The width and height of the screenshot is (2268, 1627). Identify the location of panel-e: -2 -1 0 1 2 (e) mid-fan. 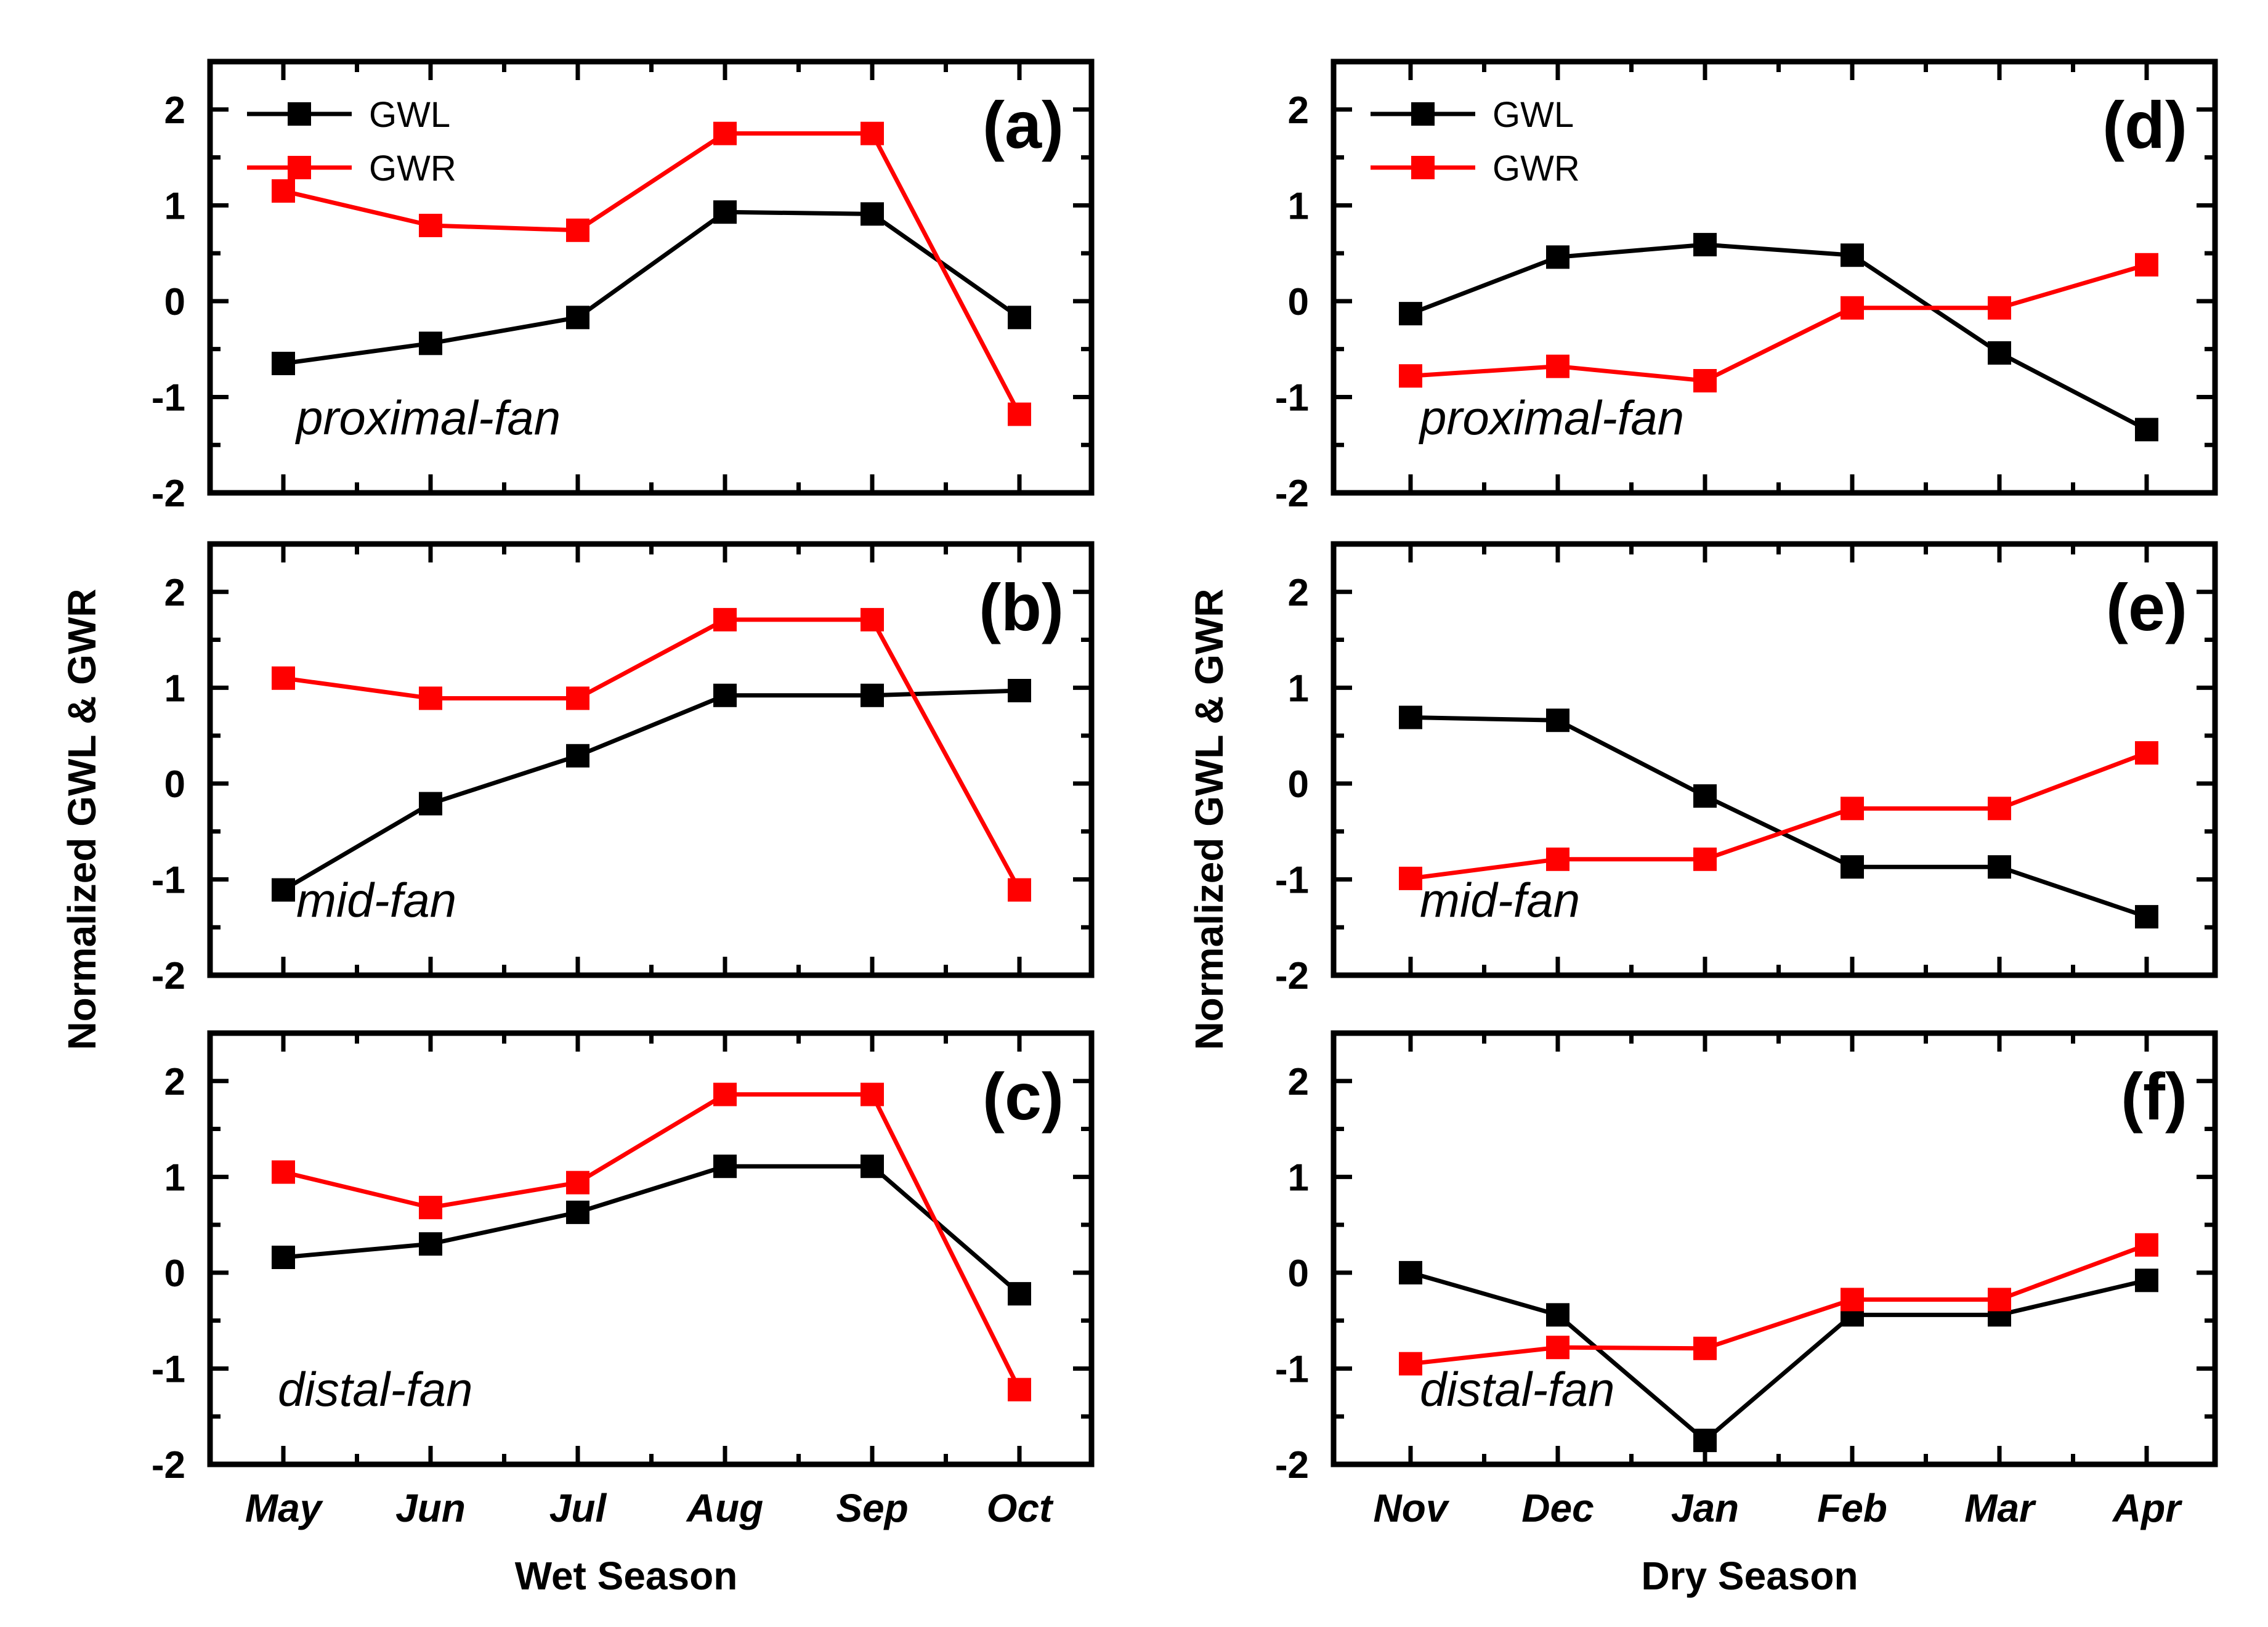
(1747, 769).